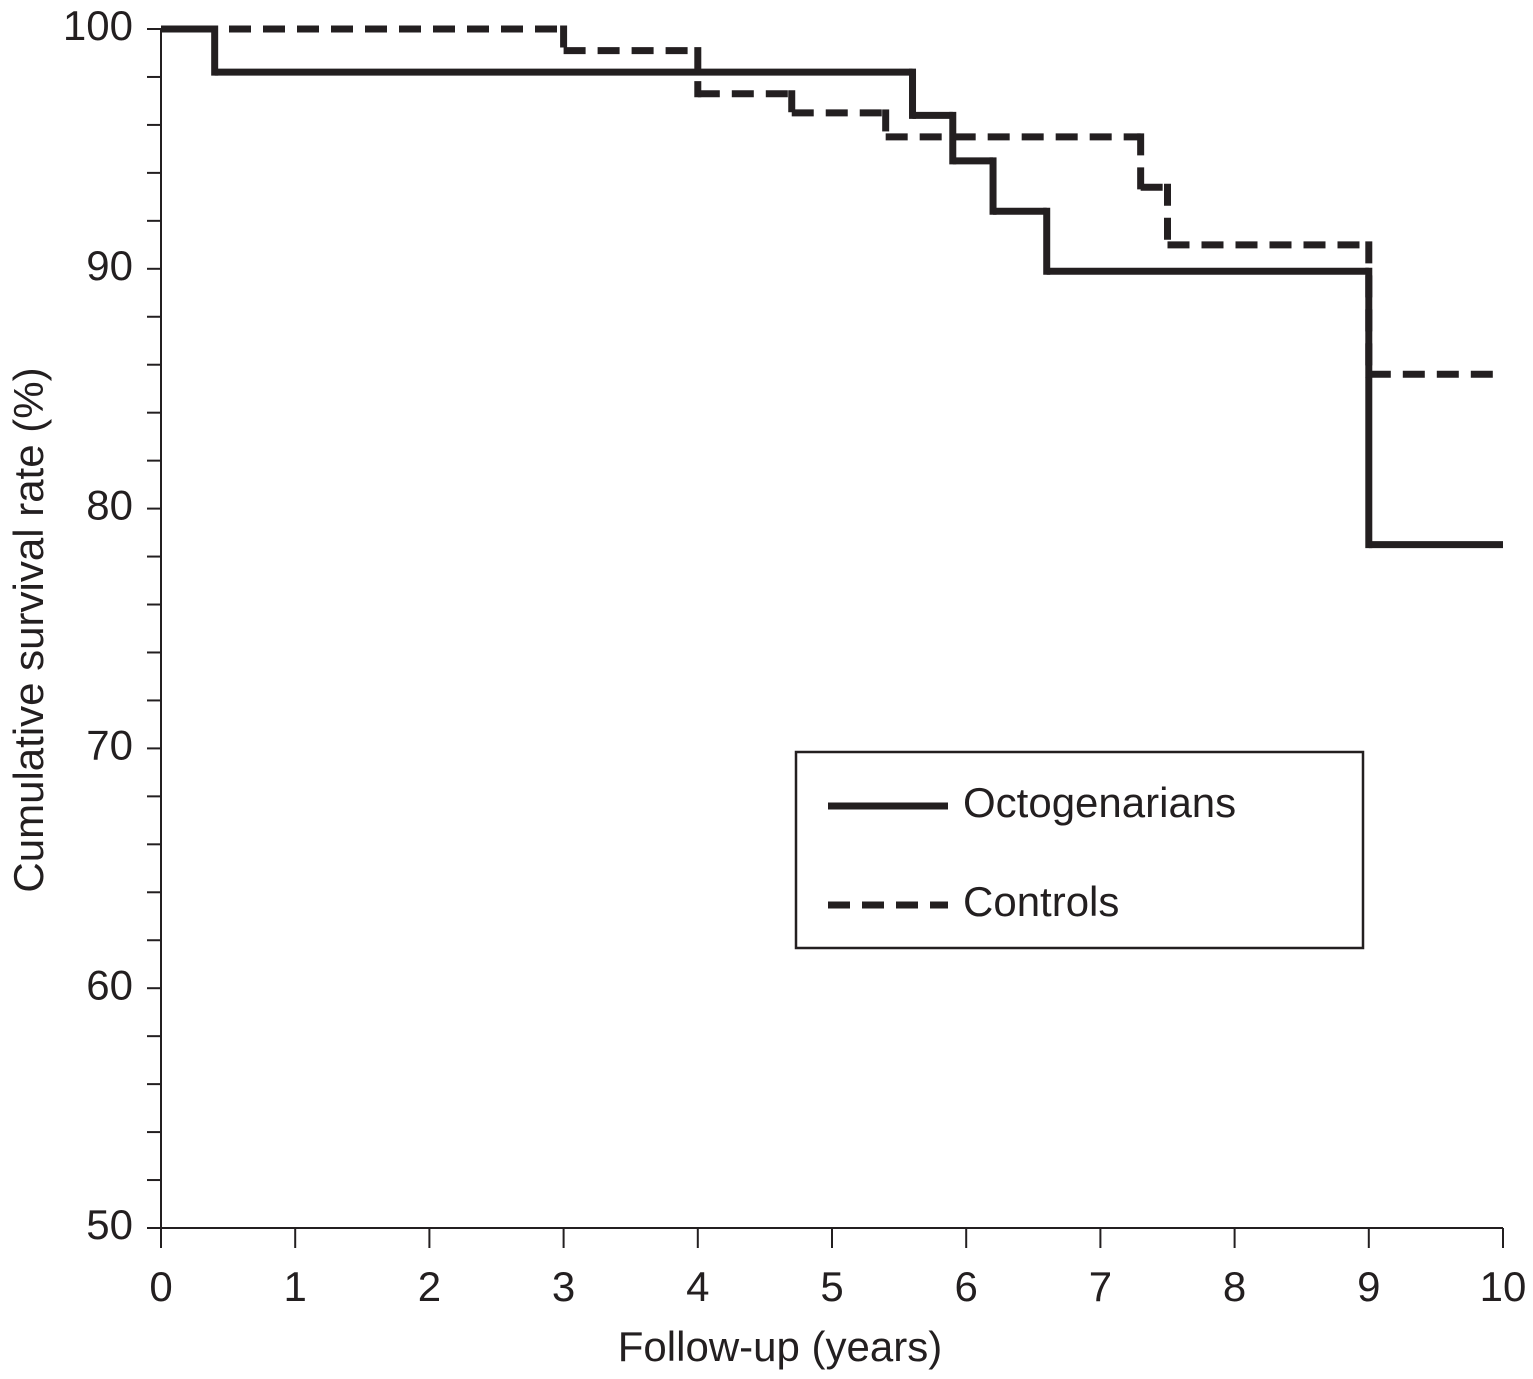 The height and width of the screenshot is (1379, 1533). I want to click on y-axis-label: Cumulative survival rate (%), so click(28, 629).